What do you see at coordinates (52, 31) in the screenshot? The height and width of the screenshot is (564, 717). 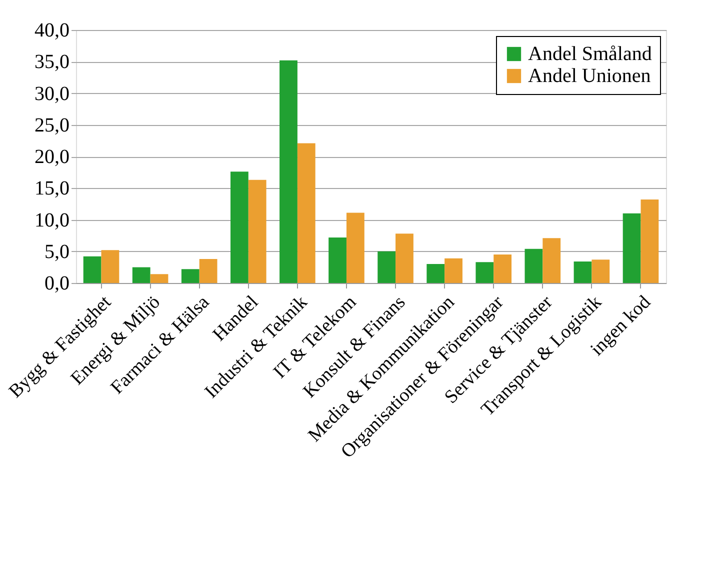 I see `y-tick-label: 40,0` at bounding box center [52, 31].